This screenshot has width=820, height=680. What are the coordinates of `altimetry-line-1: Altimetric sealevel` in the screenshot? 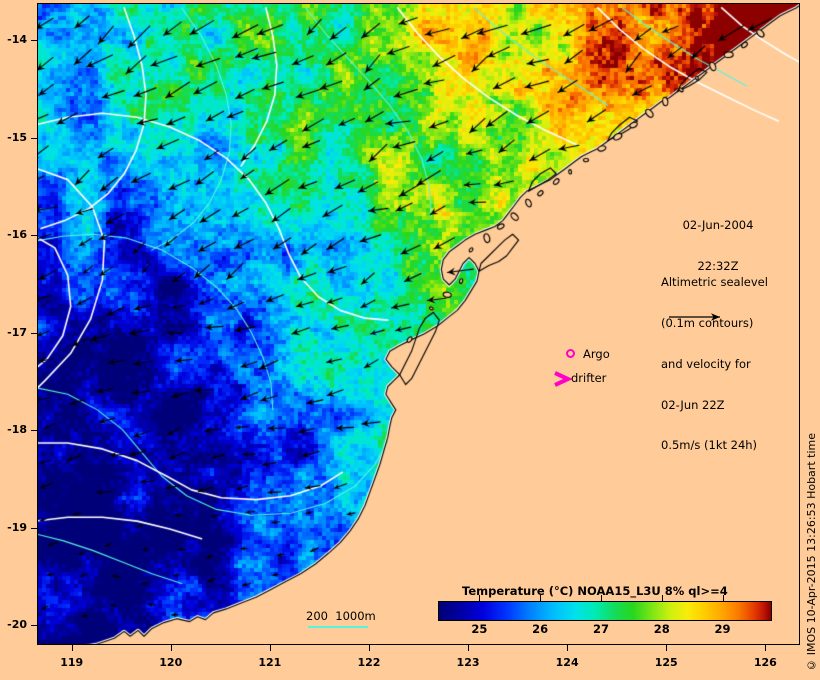 It's located at (714, 282).